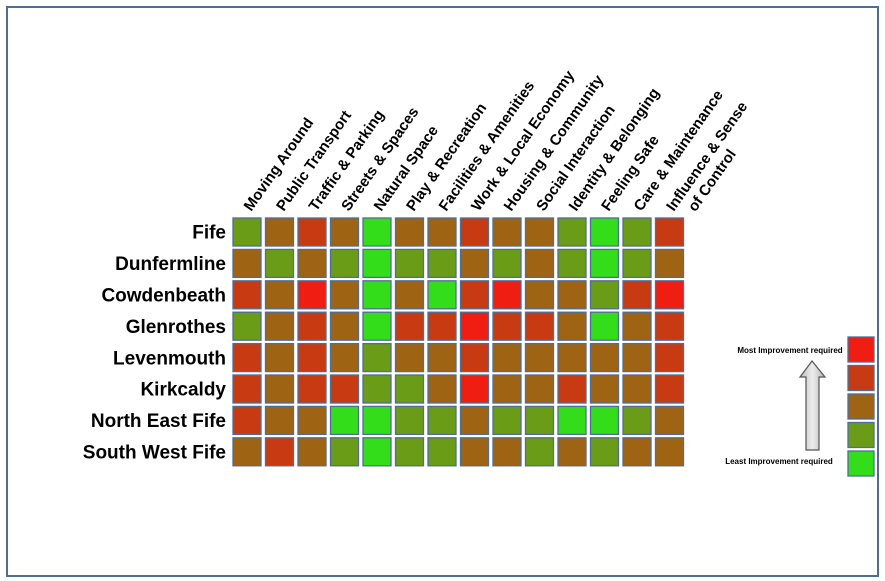  What do you see at coordinates (377, 452) in the screenshot?
I see `cell-south-west-fife-natural-space` at bounding box center [377, 452].